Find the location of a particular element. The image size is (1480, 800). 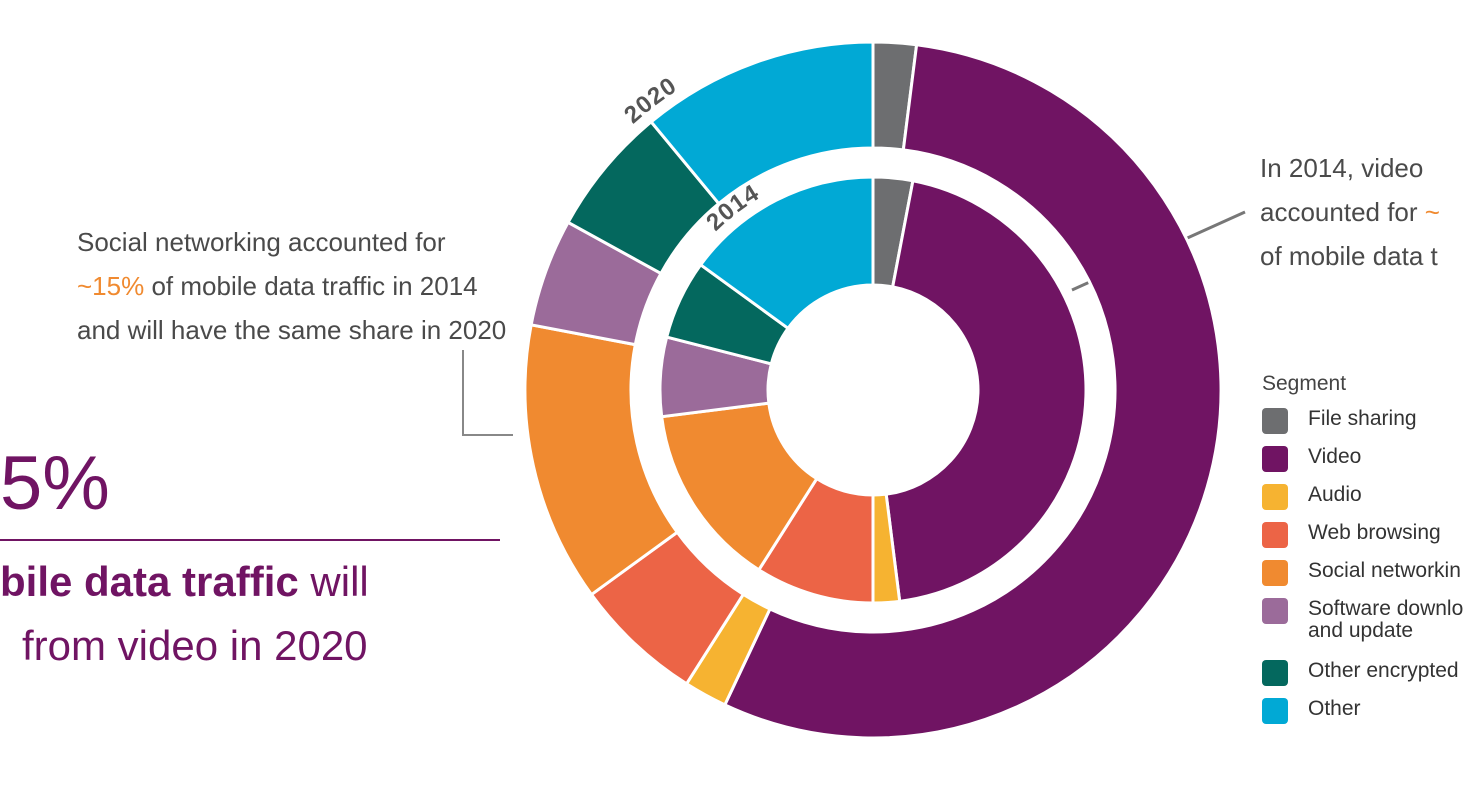

note-text: accounted for is located at coordinates (1339, 212).